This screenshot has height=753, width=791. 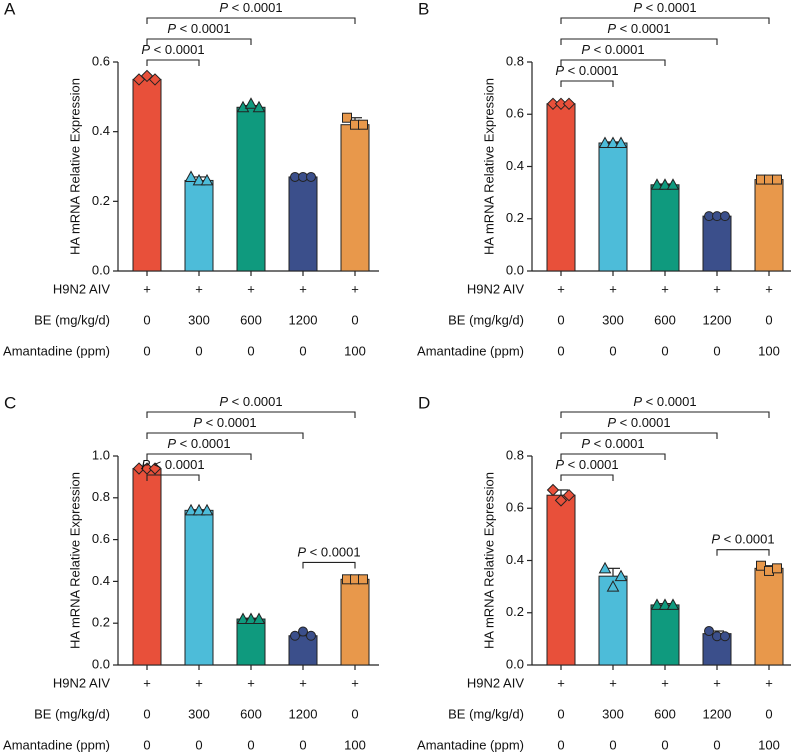 I want to click on y-tick-label: 0.8, so click(x=515, y=60).